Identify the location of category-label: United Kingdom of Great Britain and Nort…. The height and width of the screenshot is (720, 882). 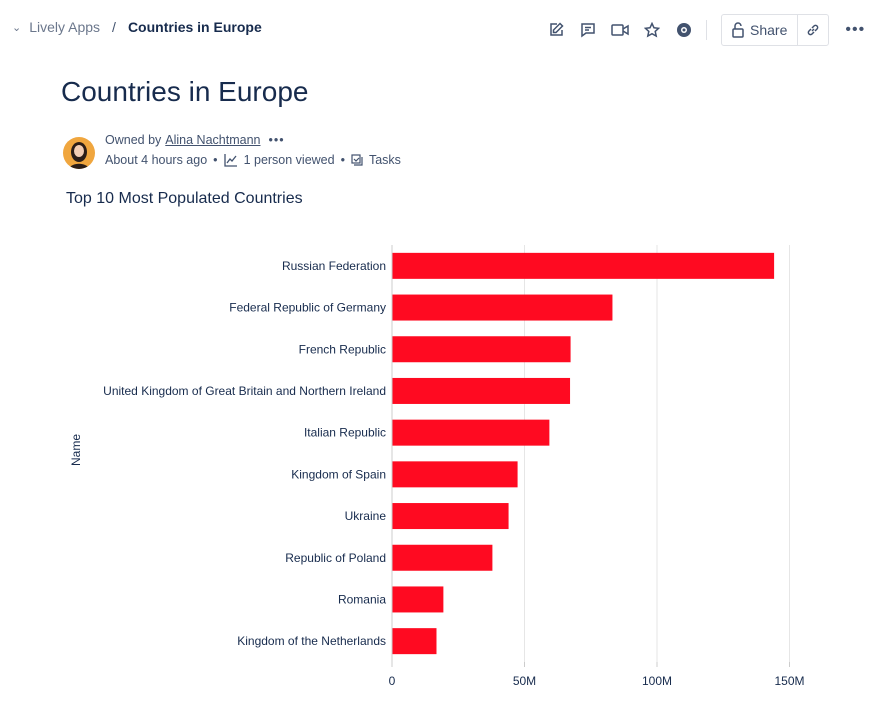
(244, 391).